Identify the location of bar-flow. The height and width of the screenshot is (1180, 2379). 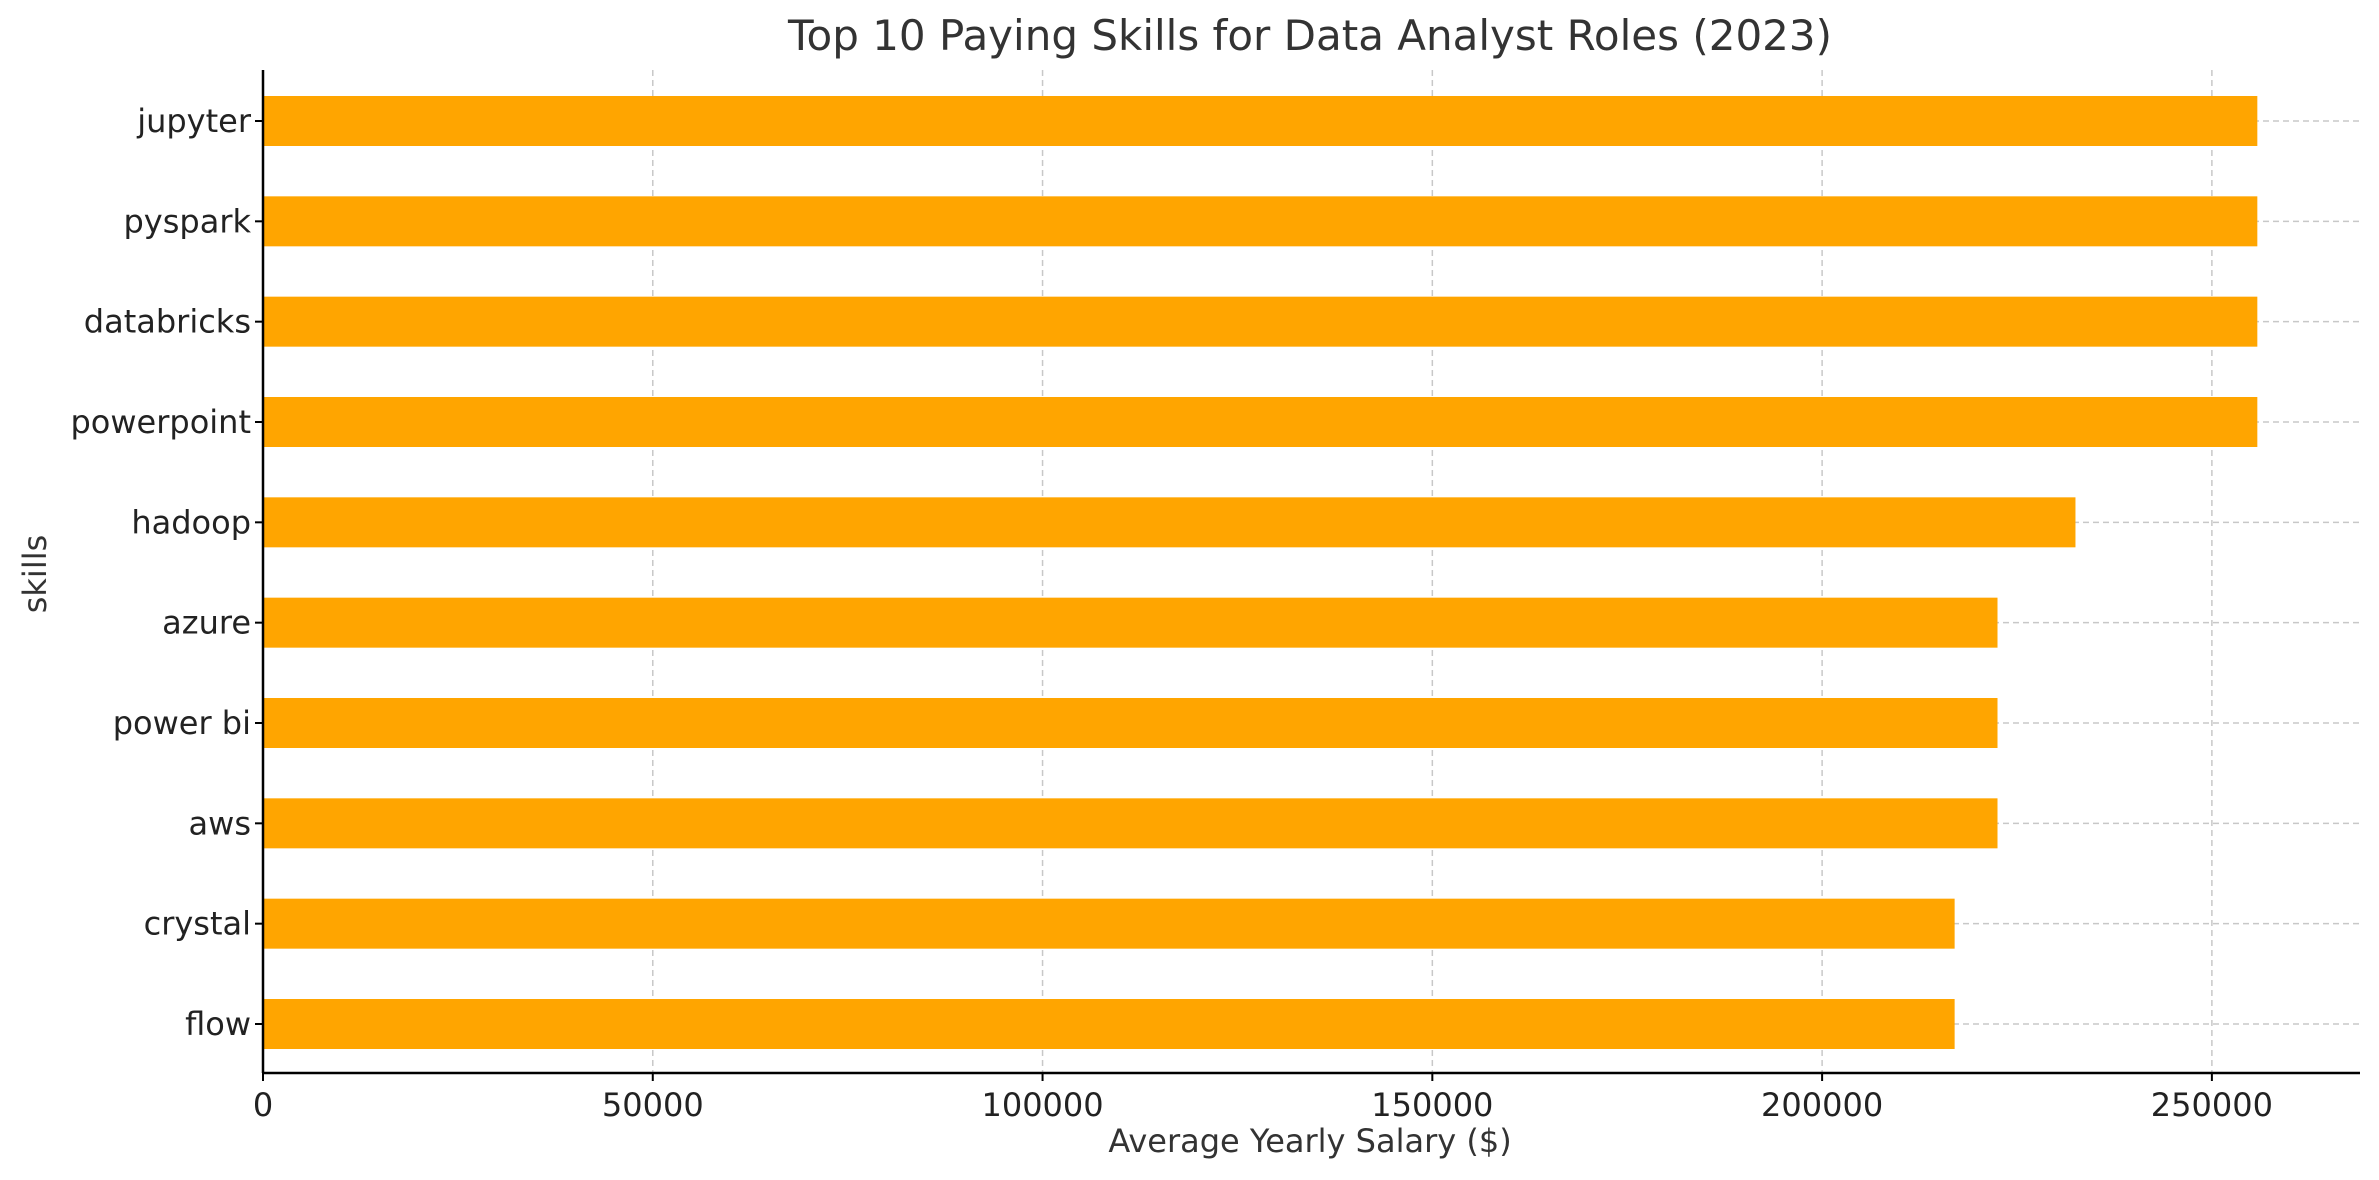
(1109, 1024).